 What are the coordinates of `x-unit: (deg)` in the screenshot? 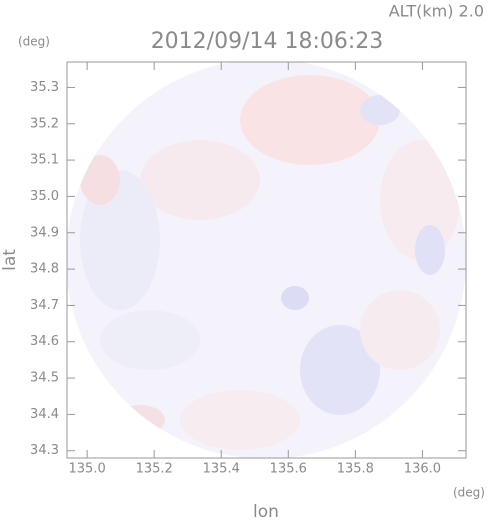 It's located at (469, 493).